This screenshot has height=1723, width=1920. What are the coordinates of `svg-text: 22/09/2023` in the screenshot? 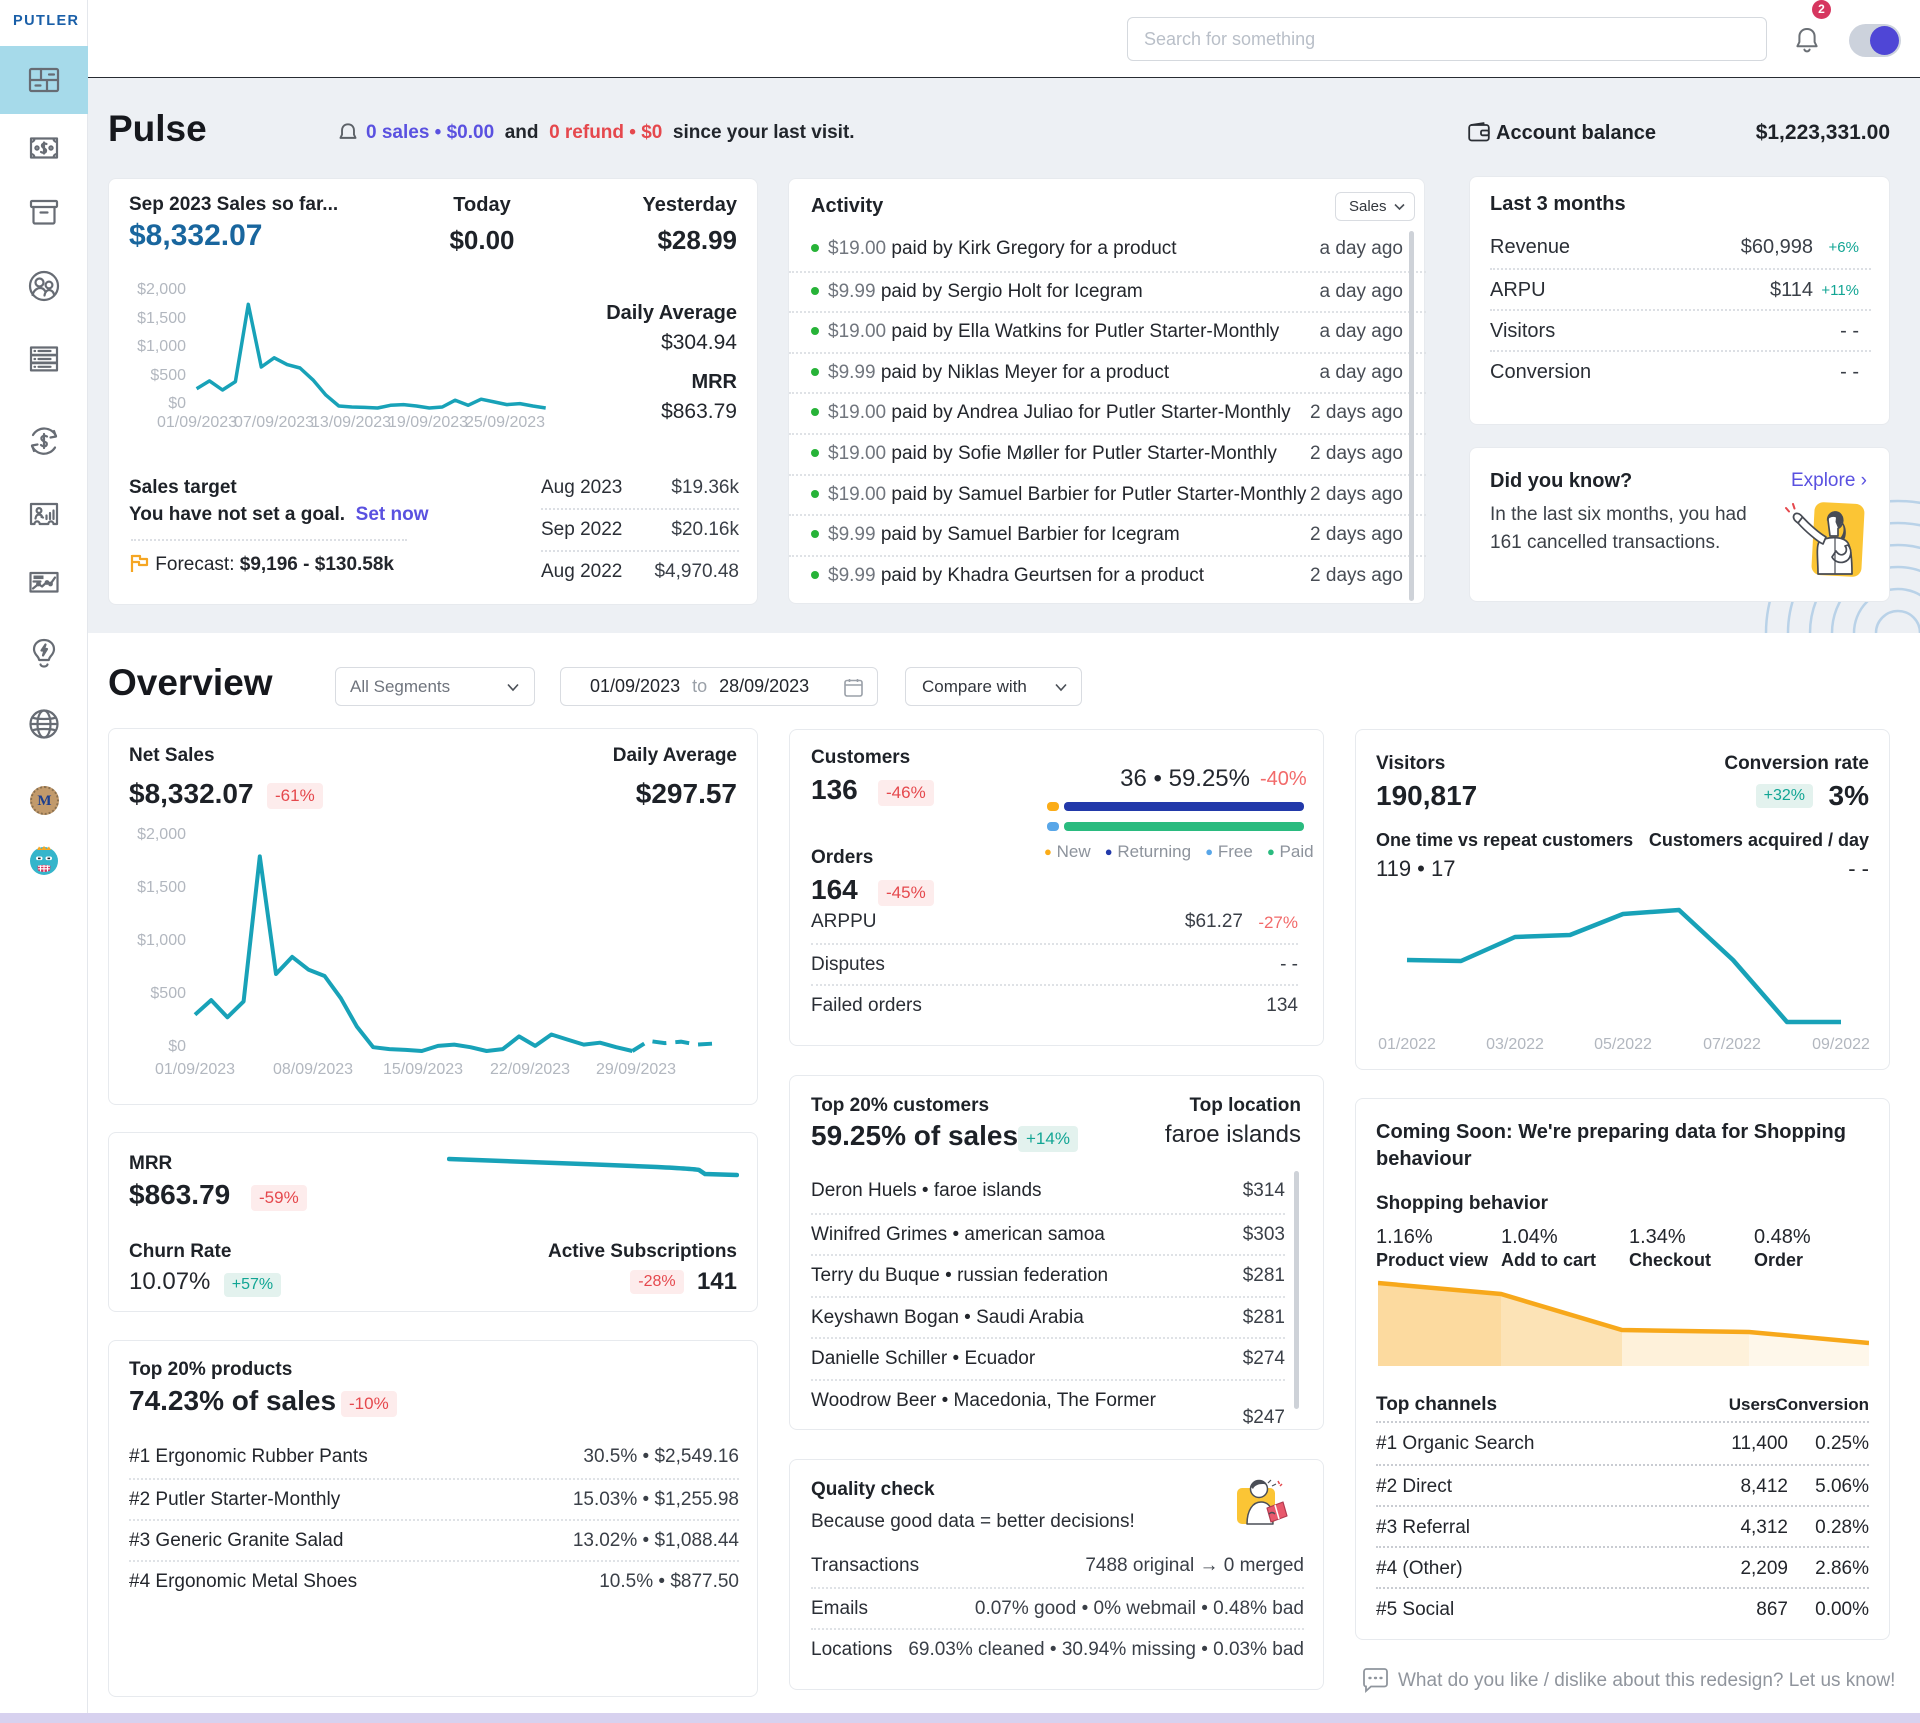 It's located at (530, 1069).